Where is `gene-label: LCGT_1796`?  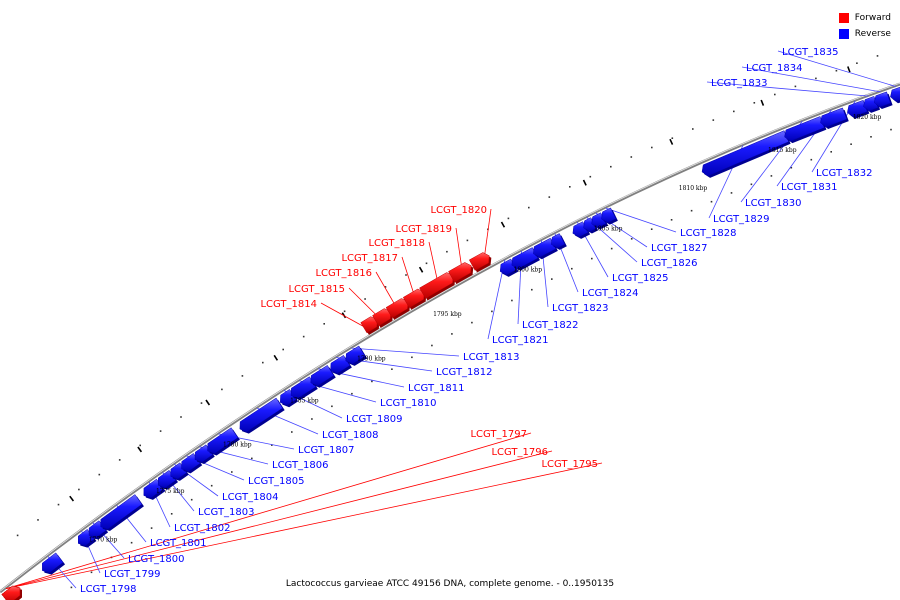
gene-label: LCGT_1796 is located at coordinates (519, 452).